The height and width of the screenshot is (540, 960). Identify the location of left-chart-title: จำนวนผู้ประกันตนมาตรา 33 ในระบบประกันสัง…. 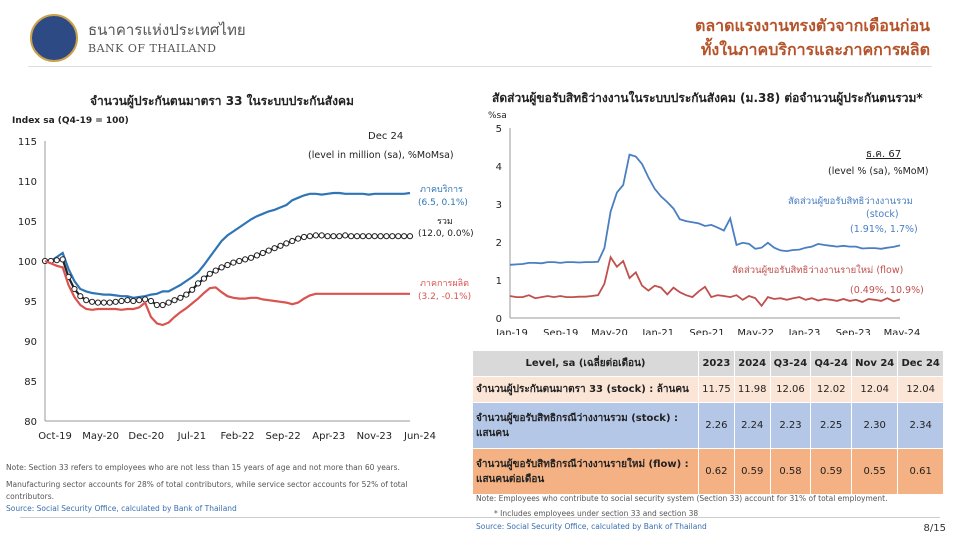
(222, 101).